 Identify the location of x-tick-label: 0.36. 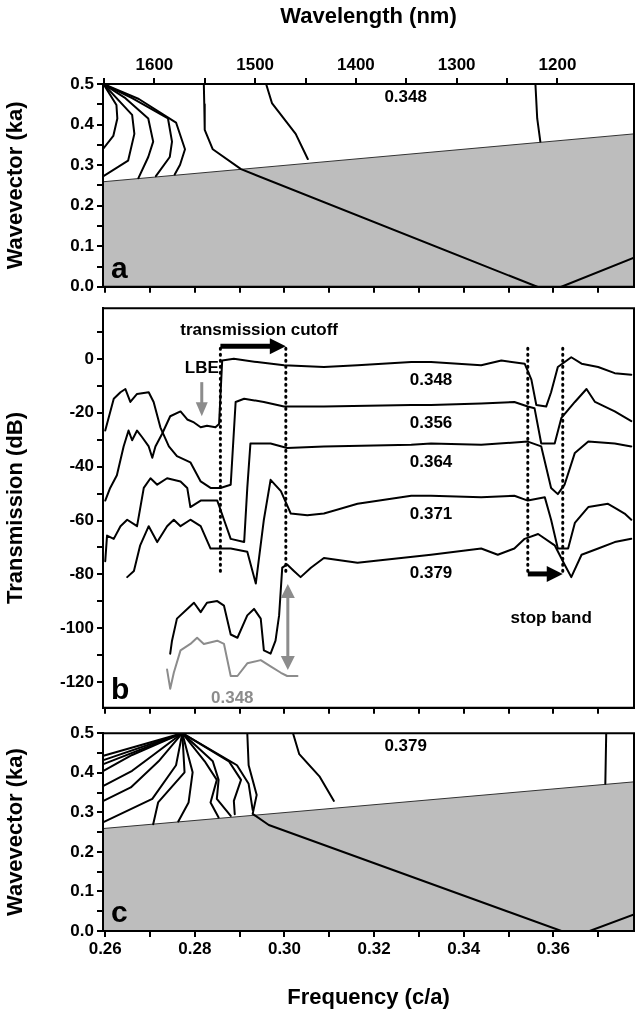
(553, 948).